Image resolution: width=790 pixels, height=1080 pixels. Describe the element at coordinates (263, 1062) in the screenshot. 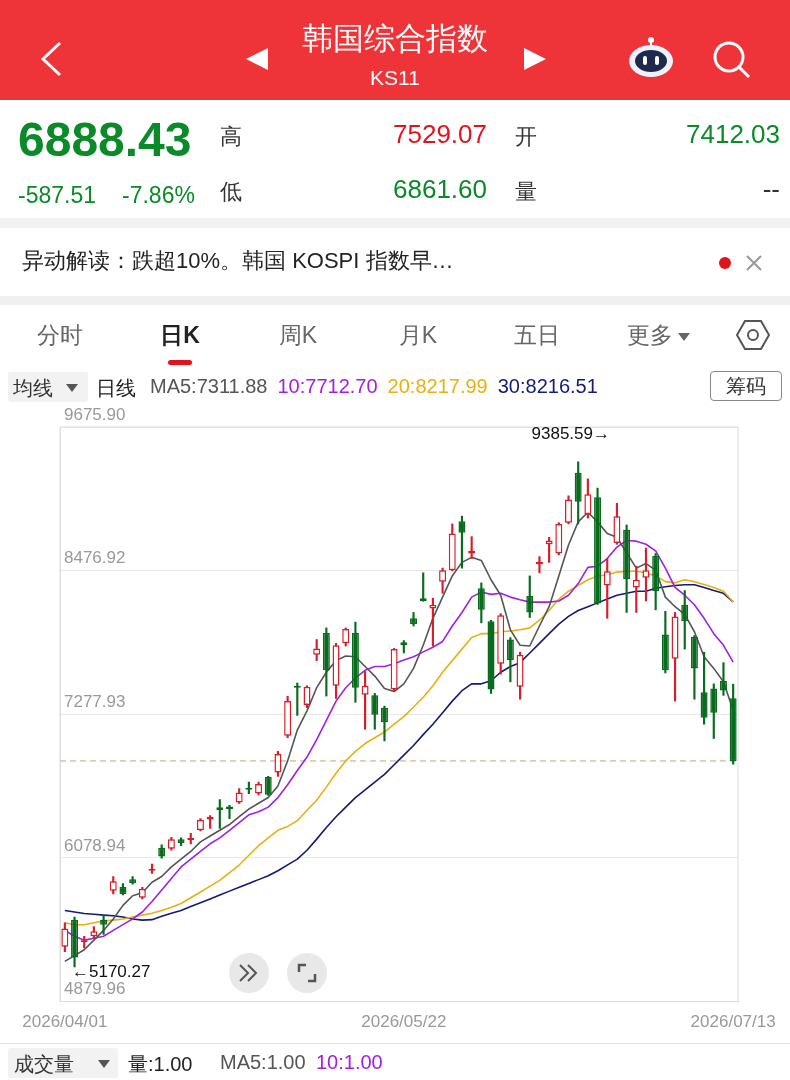

I see `text: MA5:1.00` at that location.